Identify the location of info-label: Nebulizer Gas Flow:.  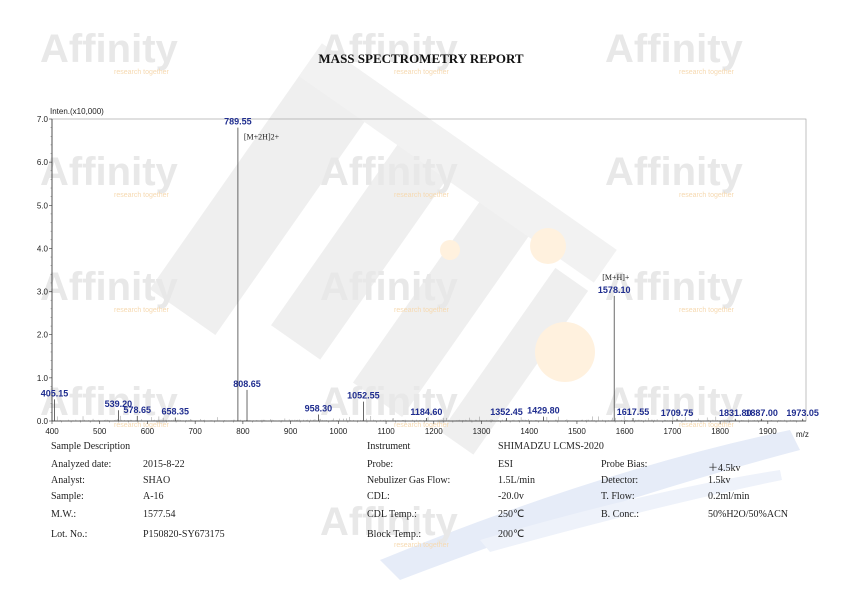
(409, 480).